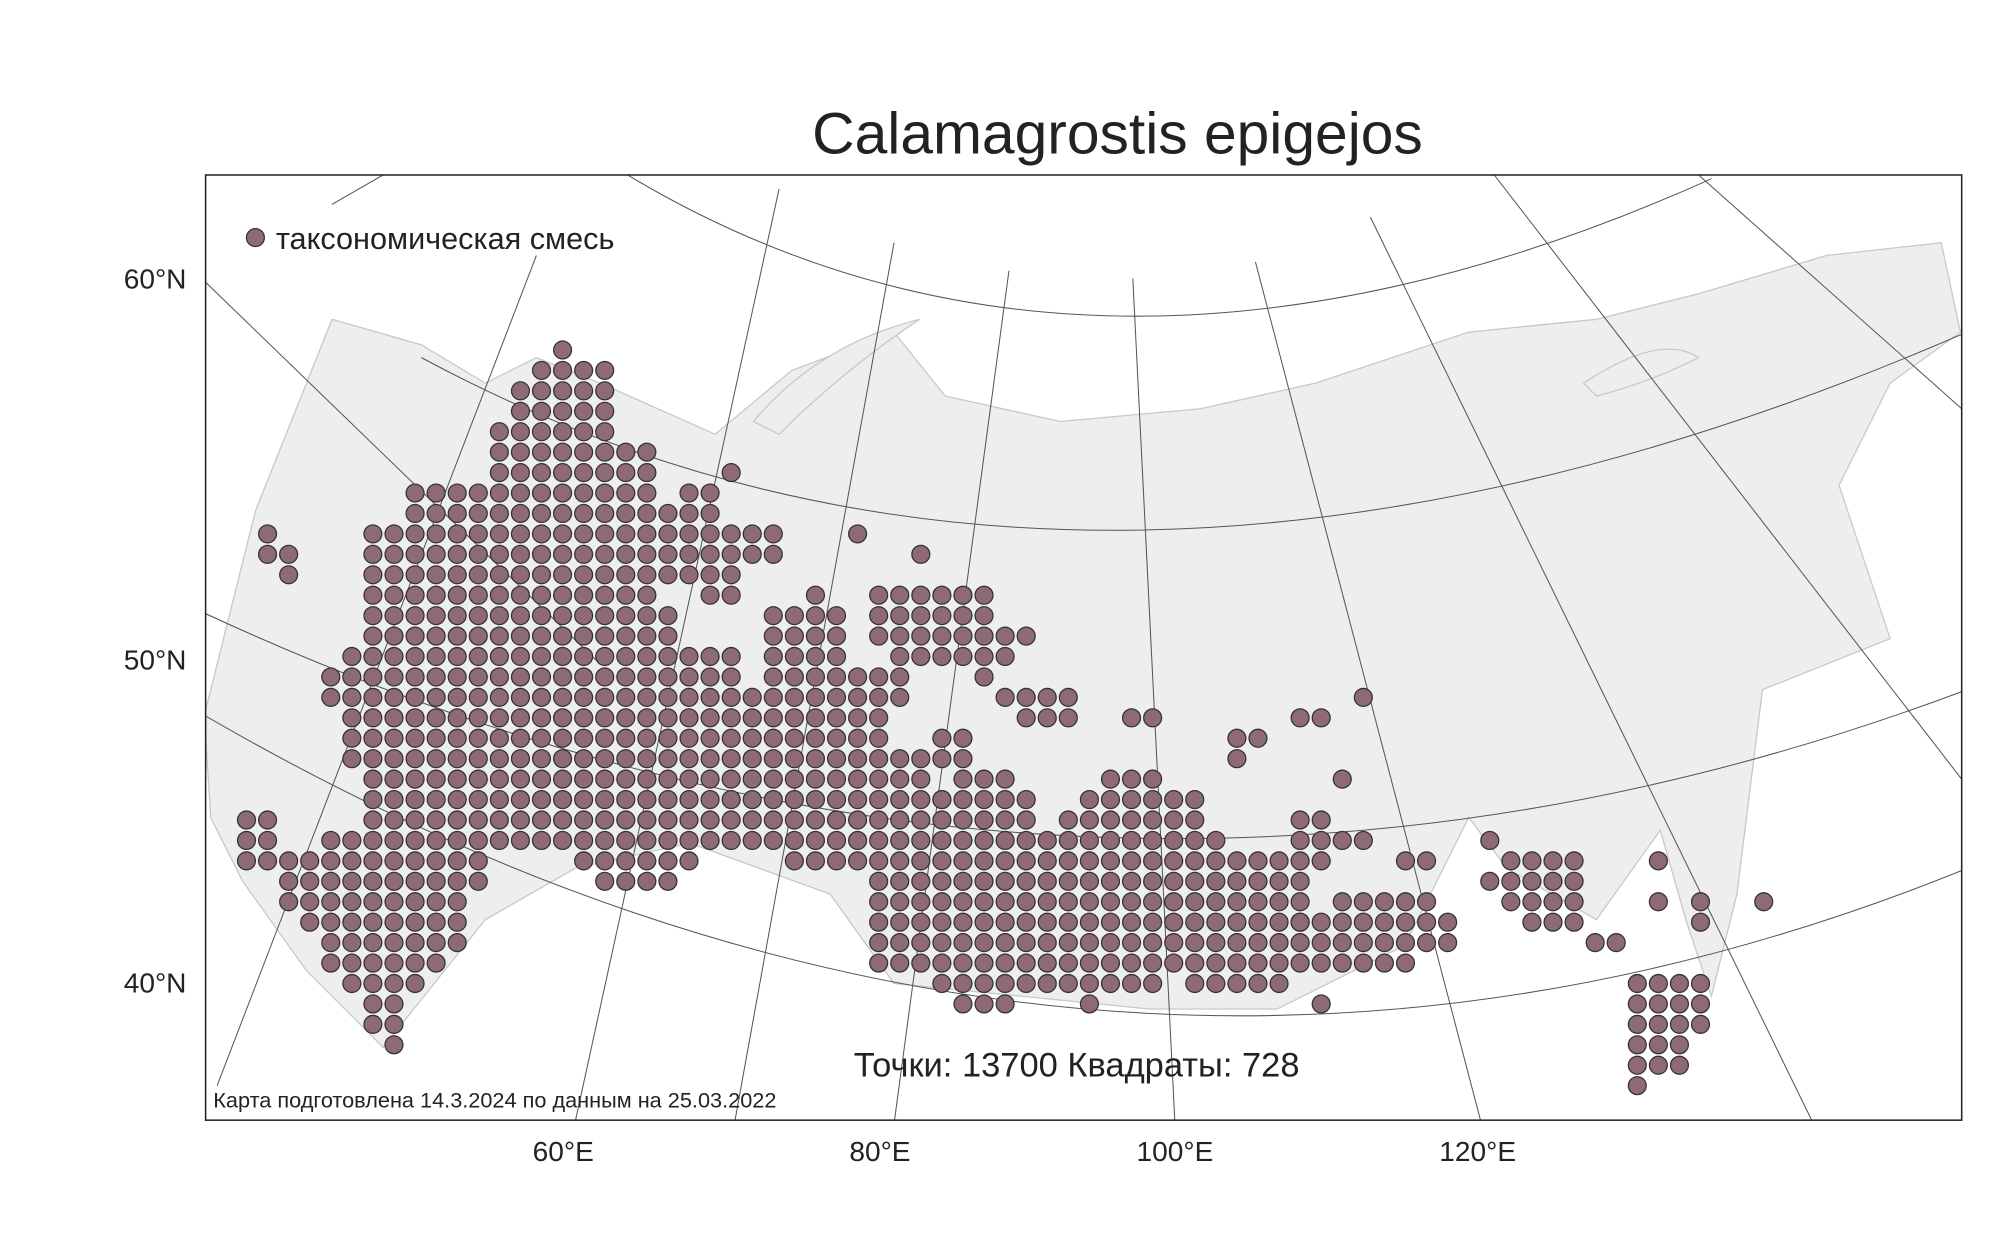 The width and height of the screenshot is (2000, 1253). I want to click on legend-marker, so click(255, 237).